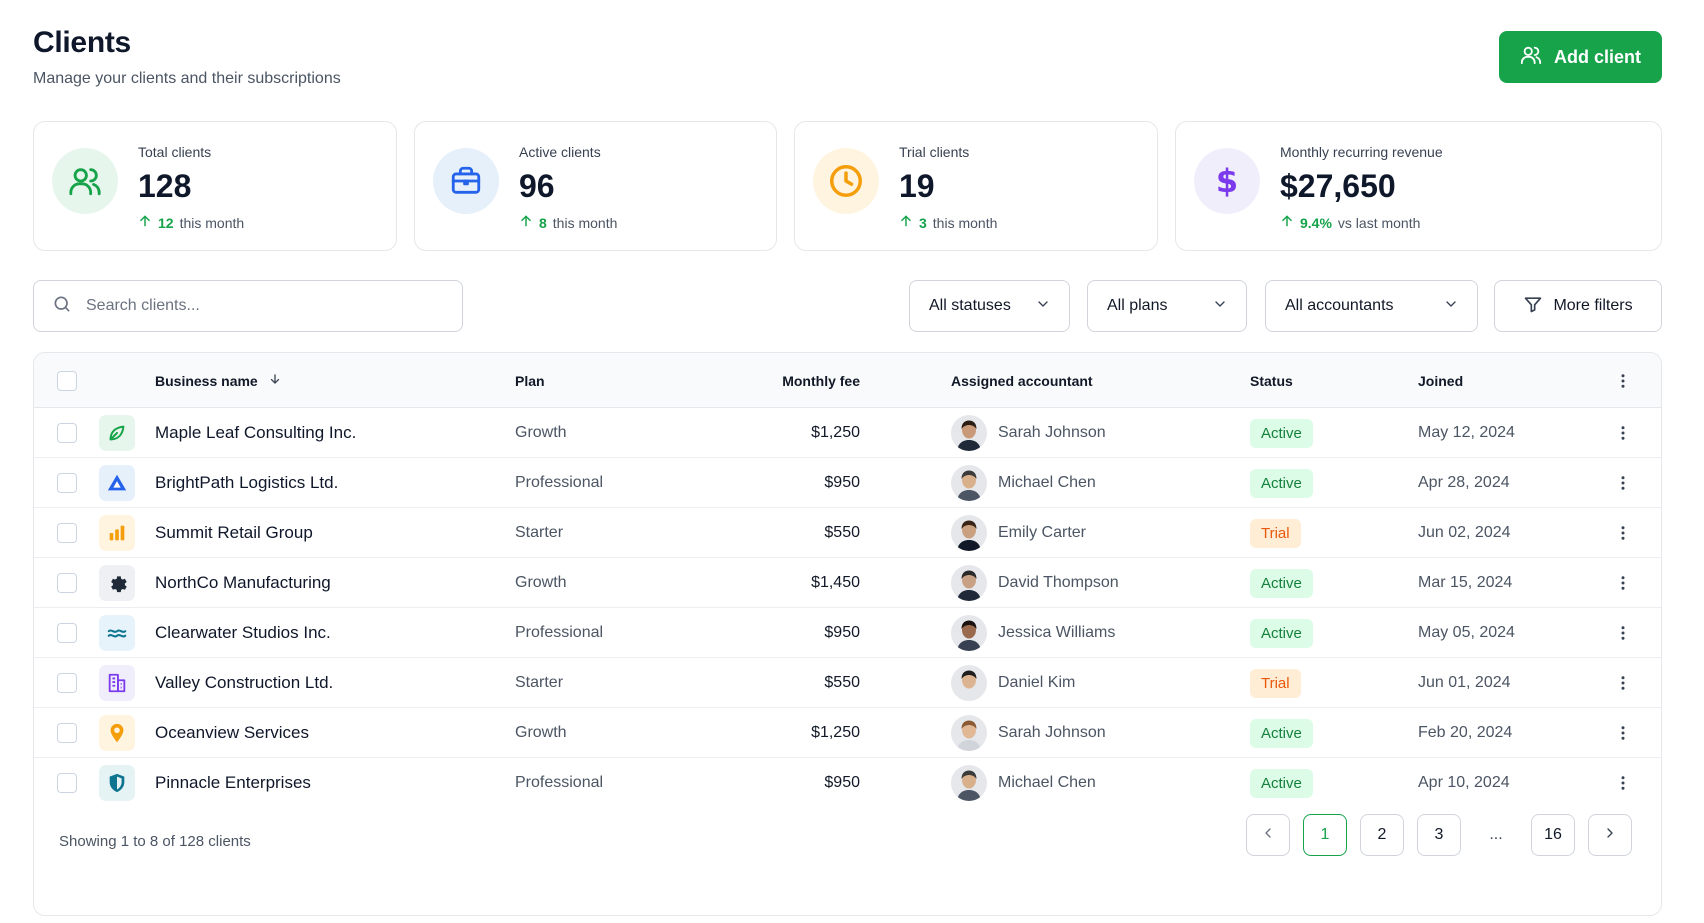 This screenshot has height=923, width=1704. What do you see at coordinates (256, 432) in the screenshot?
I see `business-name: Maple Leaf Consulting Inc.` at bounding box center [256, 432].